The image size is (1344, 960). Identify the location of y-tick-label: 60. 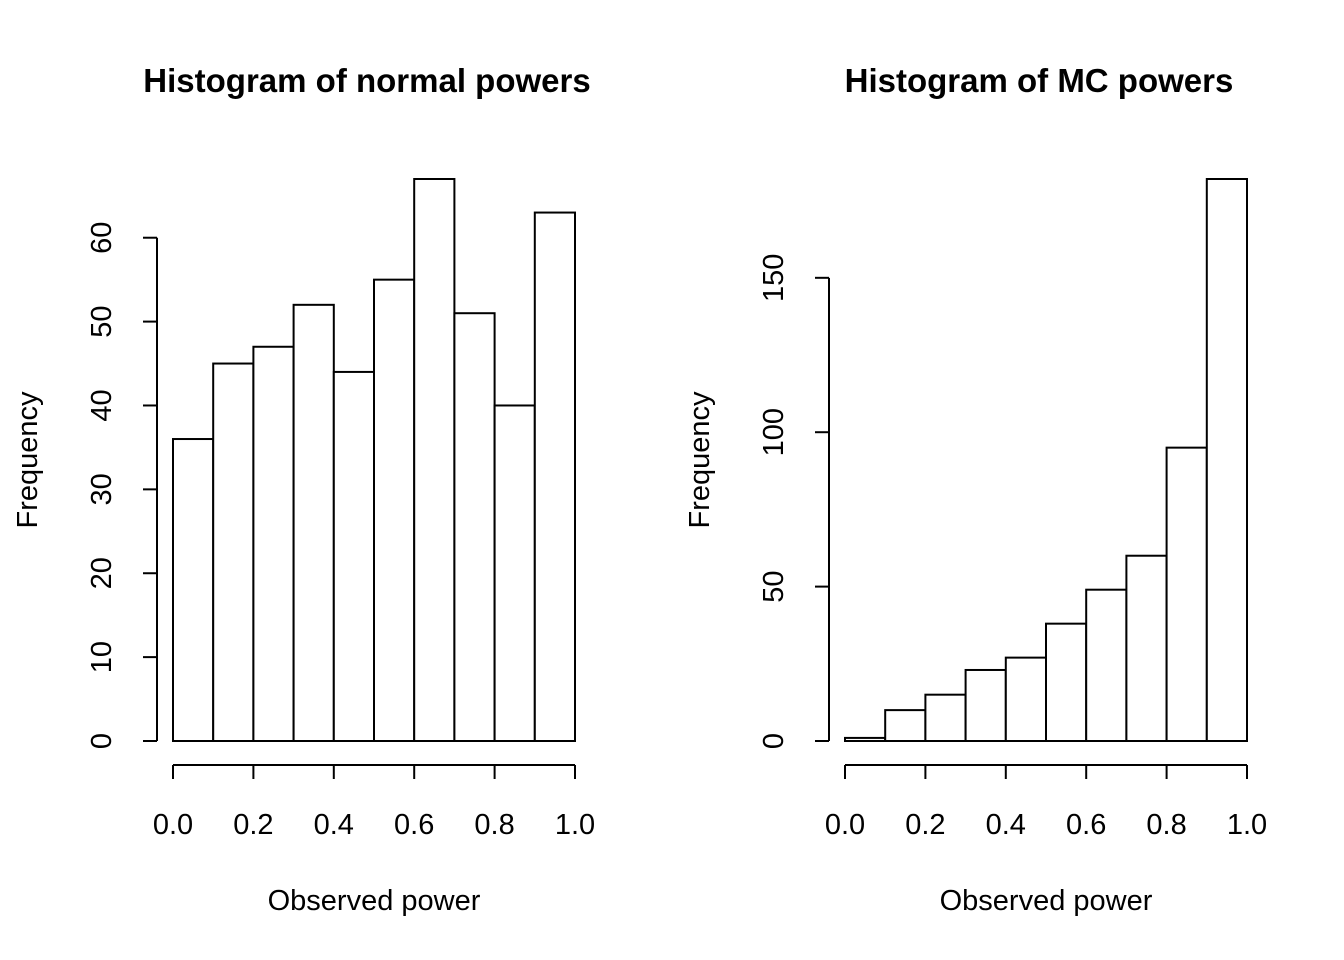
(102, 238).